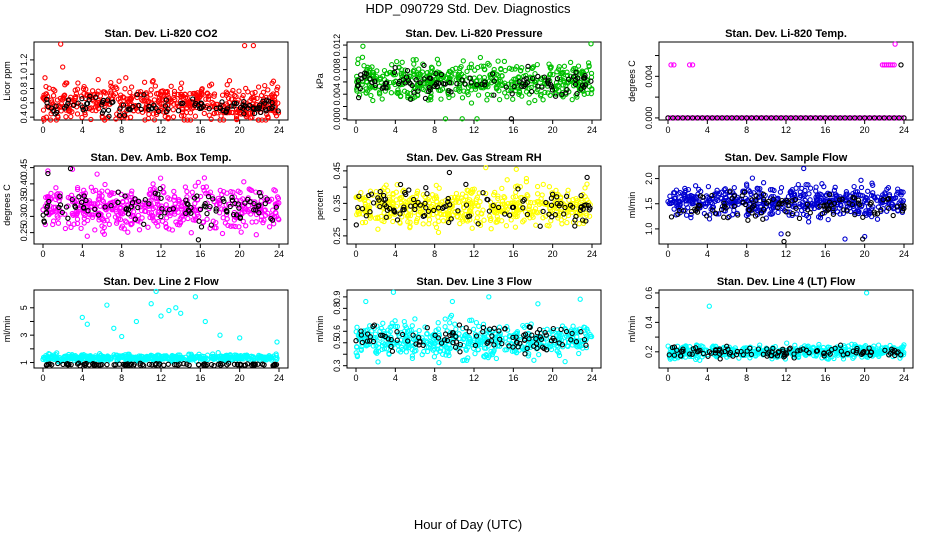 The image size is (936, 540). I want to click on x-tick-label: 20, so click(240, 130).